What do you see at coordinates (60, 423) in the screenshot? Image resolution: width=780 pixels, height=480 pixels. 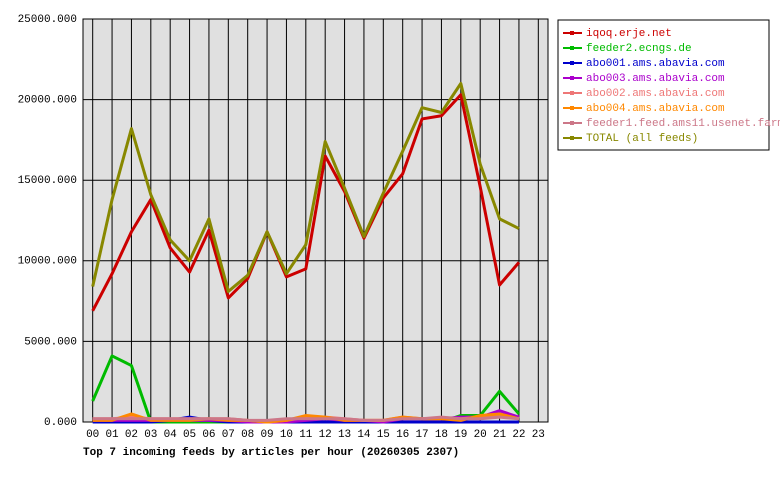 I see `y-tick-label: 0.000` at bounding box center [60, 423].